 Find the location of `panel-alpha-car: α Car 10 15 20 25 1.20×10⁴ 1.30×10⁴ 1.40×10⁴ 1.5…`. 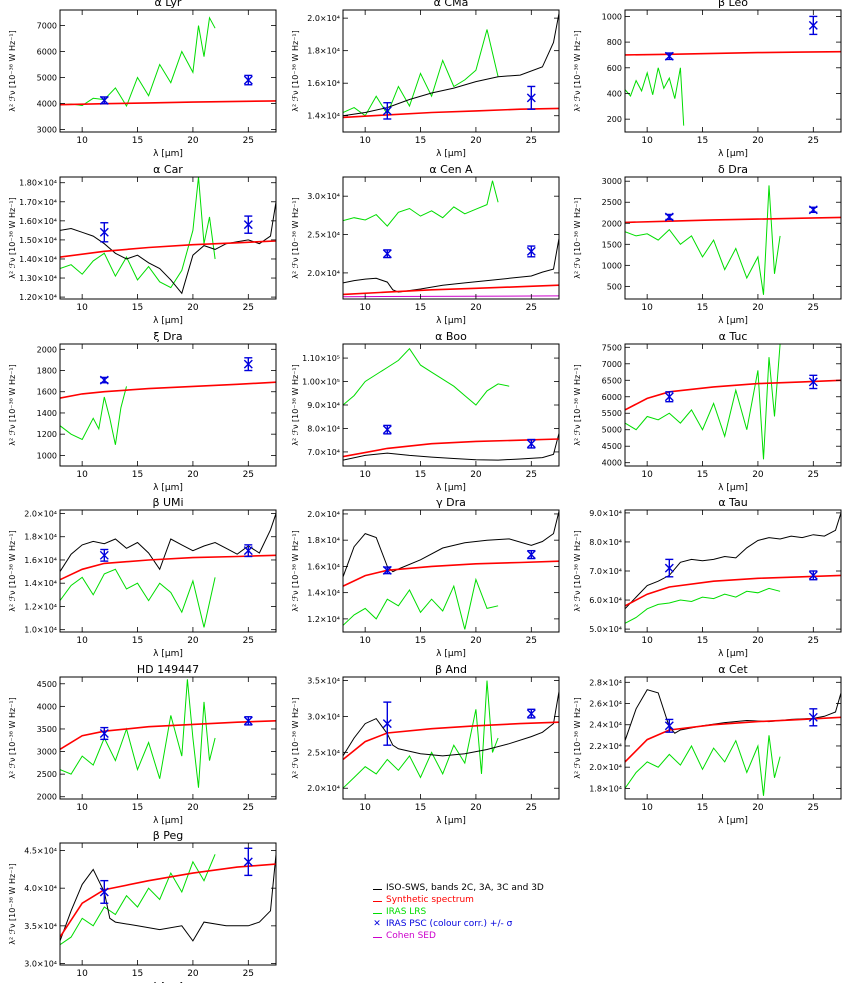

panel-alpha-car: α Car 10 15 20 25 1.20×10⁴ 1.30×10⁴ 1.40×10⁴ 1.5… is located at coordinates (142, 244).